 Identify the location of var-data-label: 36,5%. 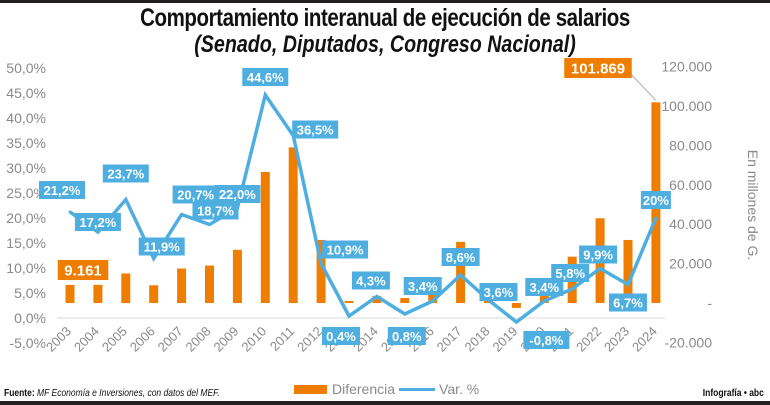
(315, 130).